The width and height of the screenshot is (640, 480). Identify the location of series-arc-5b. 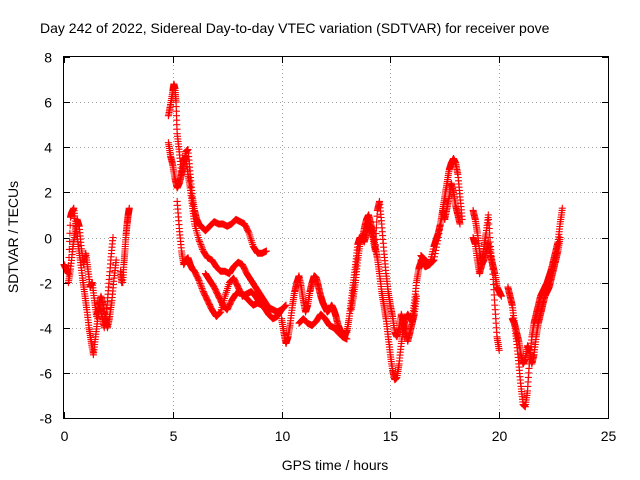
(440, 225).